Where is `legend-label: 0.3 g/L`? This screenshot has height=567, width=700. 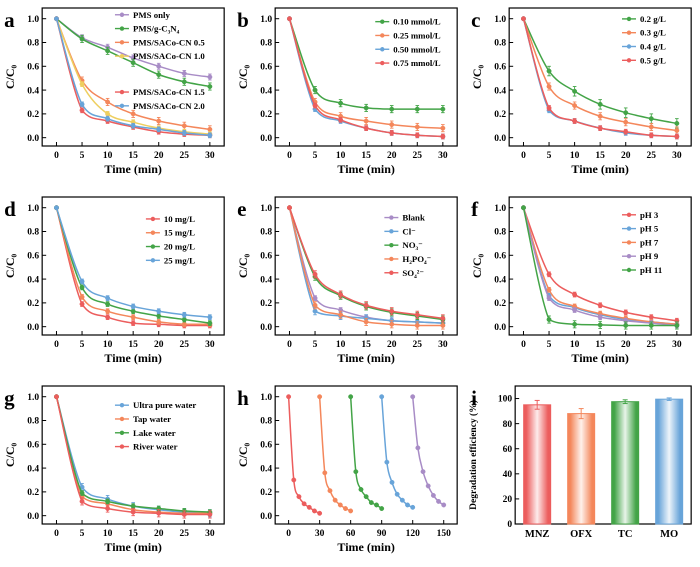 legend-label: 0.3 g/L is located at coordinates (653, 33).